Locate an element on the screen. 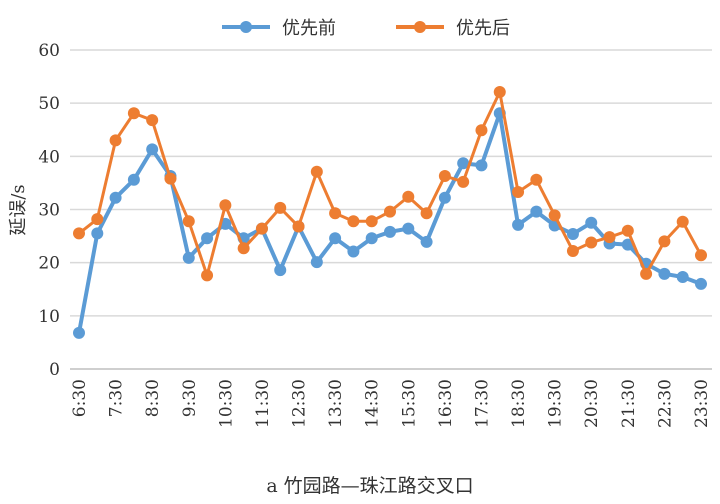 This screenshot has width=720, height=504. legend: 优先前 优先后 is located at coordinates (366, 28).